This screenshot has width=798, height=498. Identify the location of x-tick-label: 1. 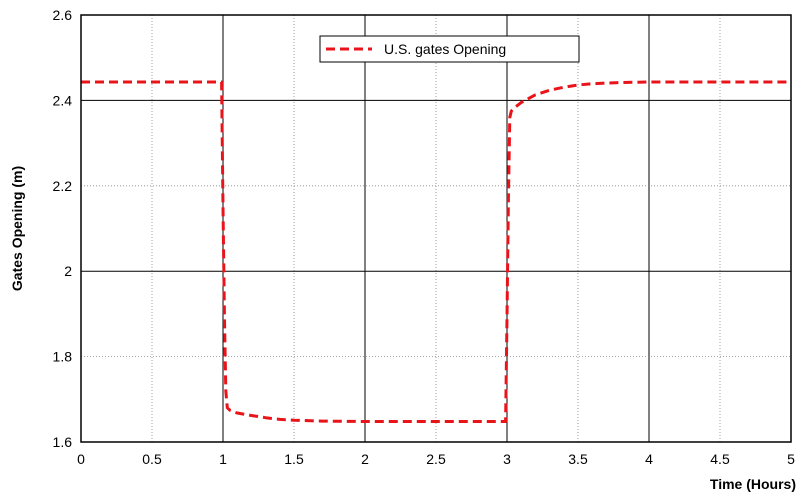
(223, 459).